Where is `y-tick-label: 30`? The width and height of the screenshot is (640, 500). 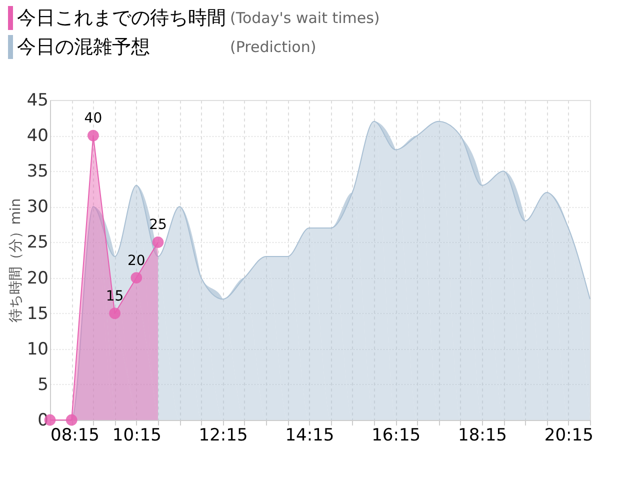 y-tick-label: 30 is located at coordinates (37, 207).